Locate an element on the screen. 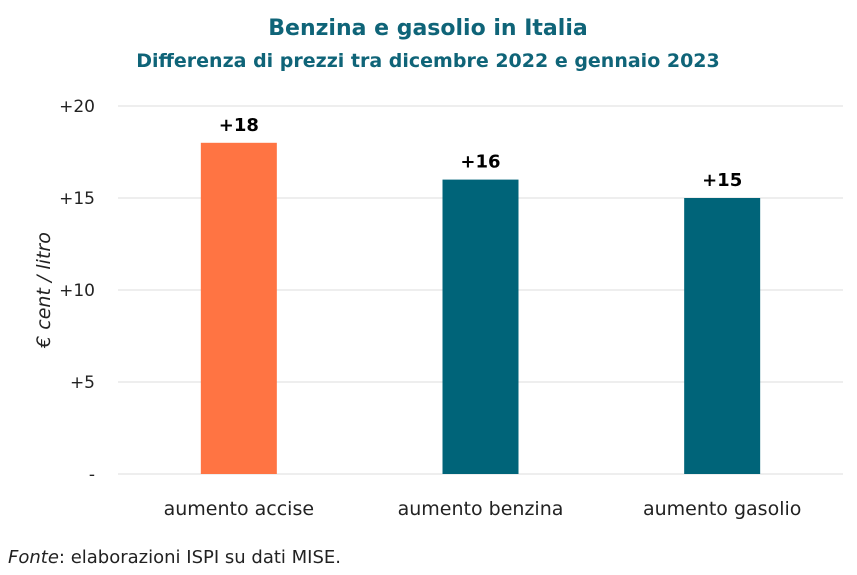  y-tick-label: +5 is located at coordinates (82, 383).